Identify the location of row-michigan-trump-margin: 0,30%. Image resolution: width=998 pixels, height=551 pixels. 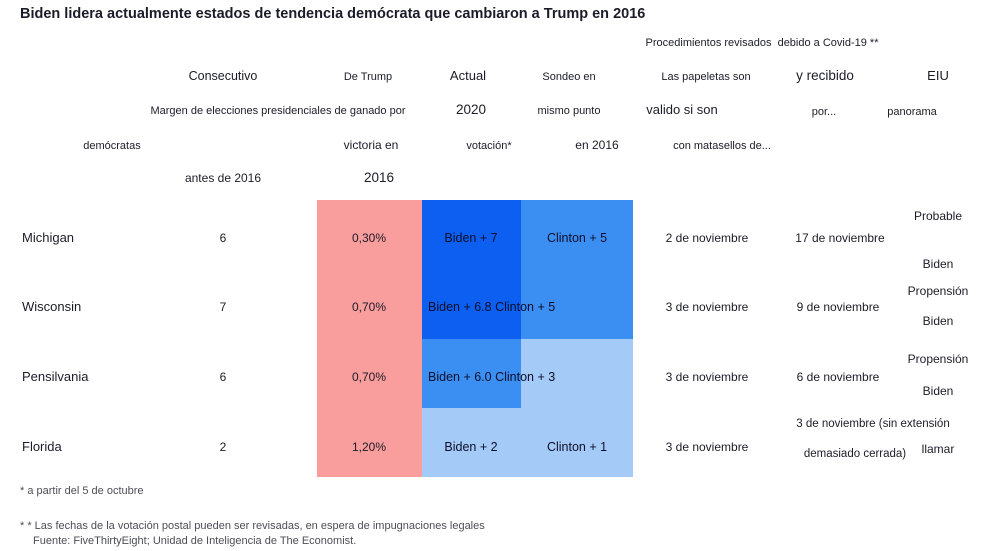
(369, 238).